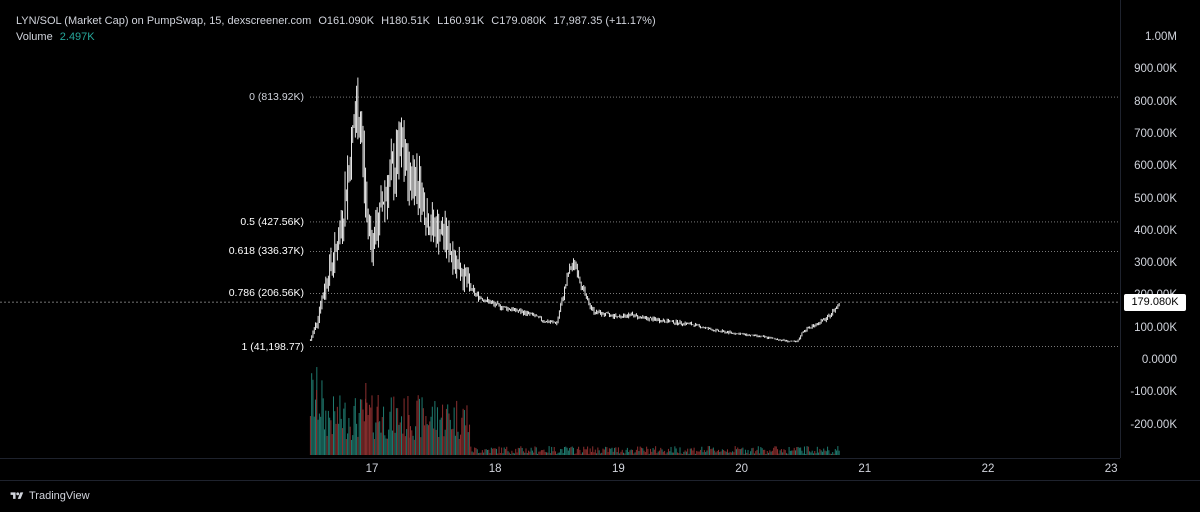 The height and width of the screenshot is (512, 1200). I want to click on price-axis-label: 500.00K, so click(1155, 198).